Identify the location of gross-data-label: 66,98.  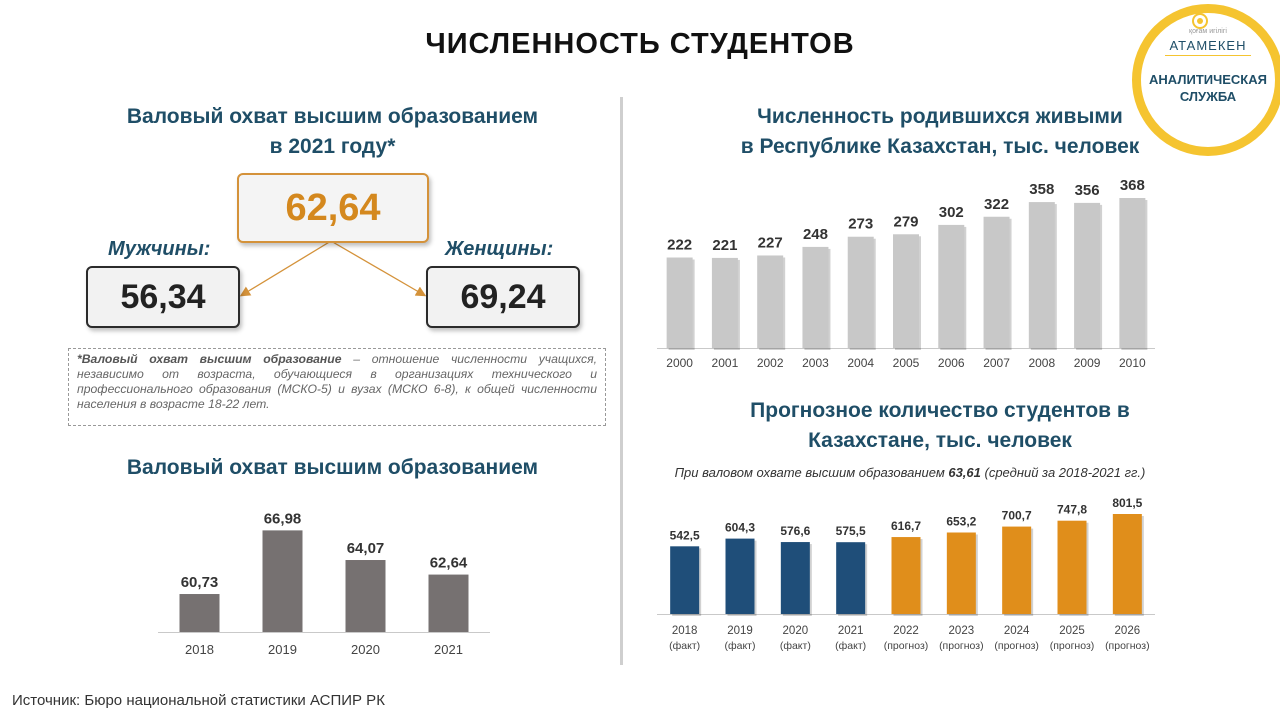
(283, 518).